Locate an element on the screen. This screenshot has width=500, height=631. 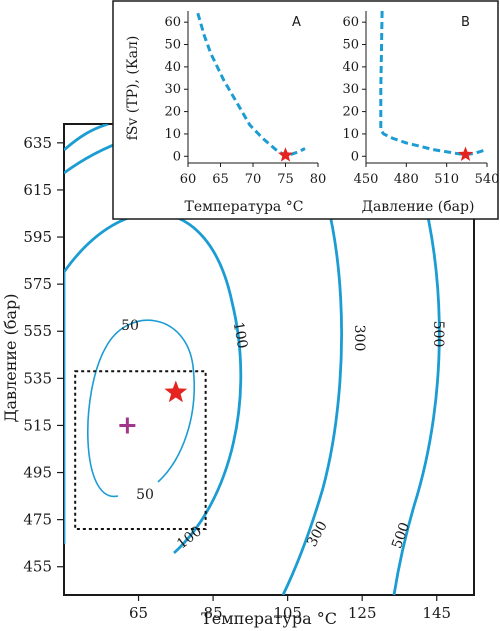
inset-x-tick-label: 65 is located at coordinates (220, 179).